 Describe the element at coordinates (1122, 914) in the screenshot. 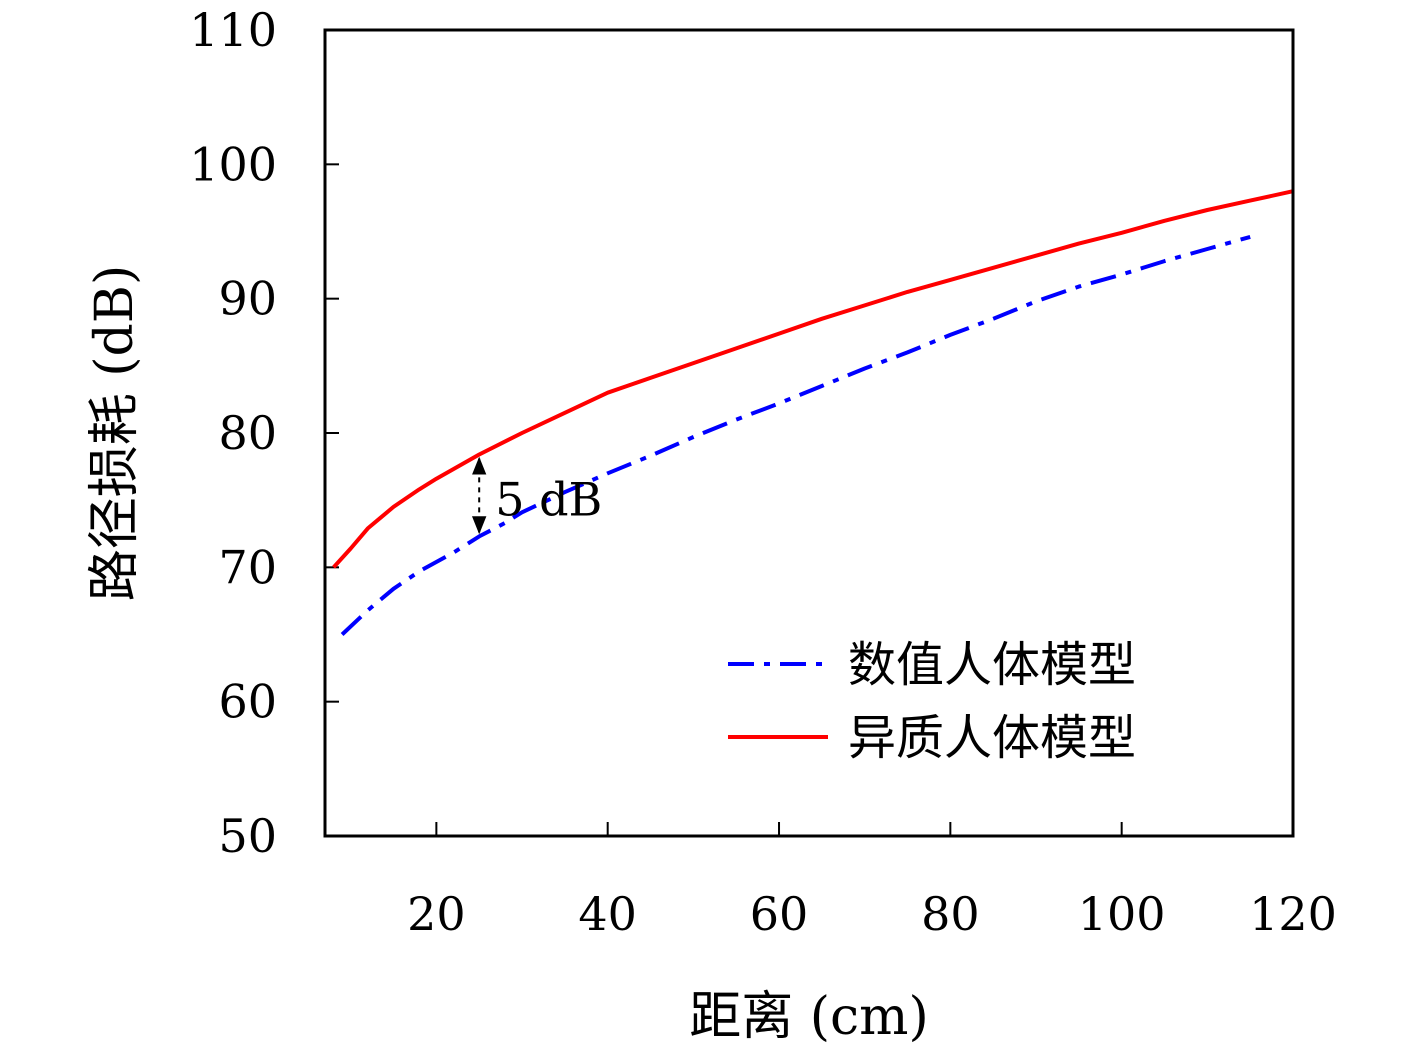

I see `x-tick-label: 100` at that location.